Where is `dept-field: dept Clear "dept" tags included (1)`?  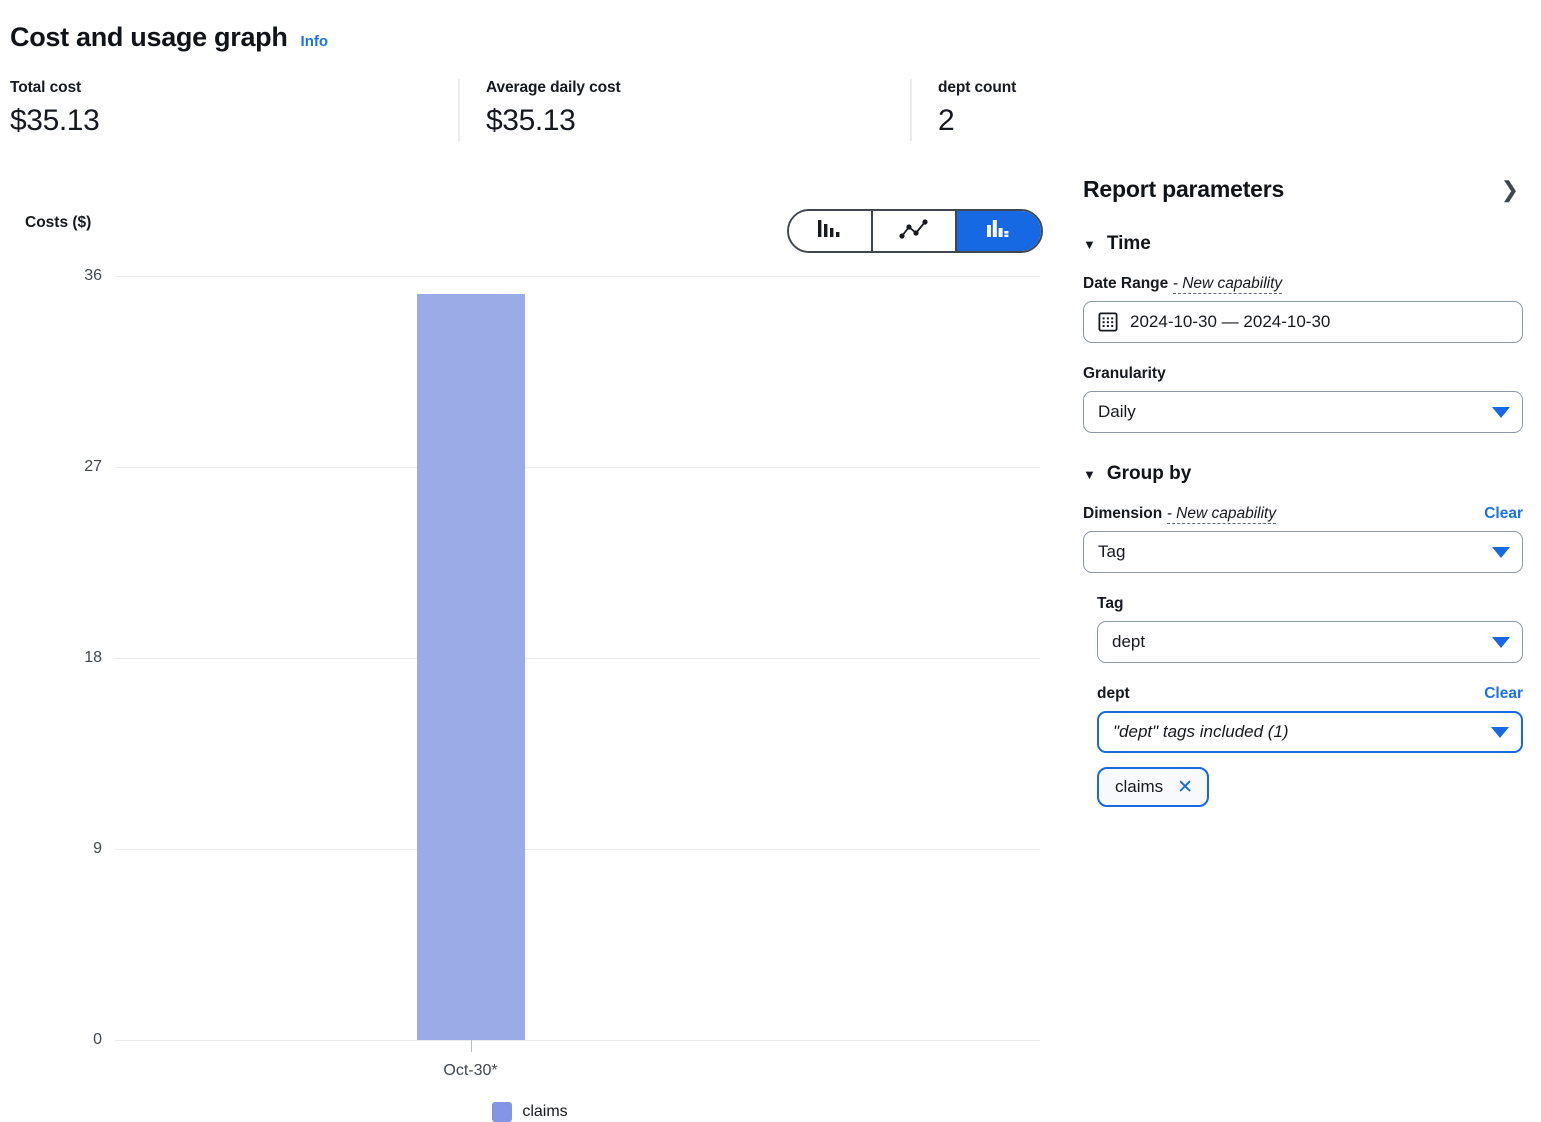
dept-field: dept Clear "dept" tags included (1) is located at coordinates (1310, 719).